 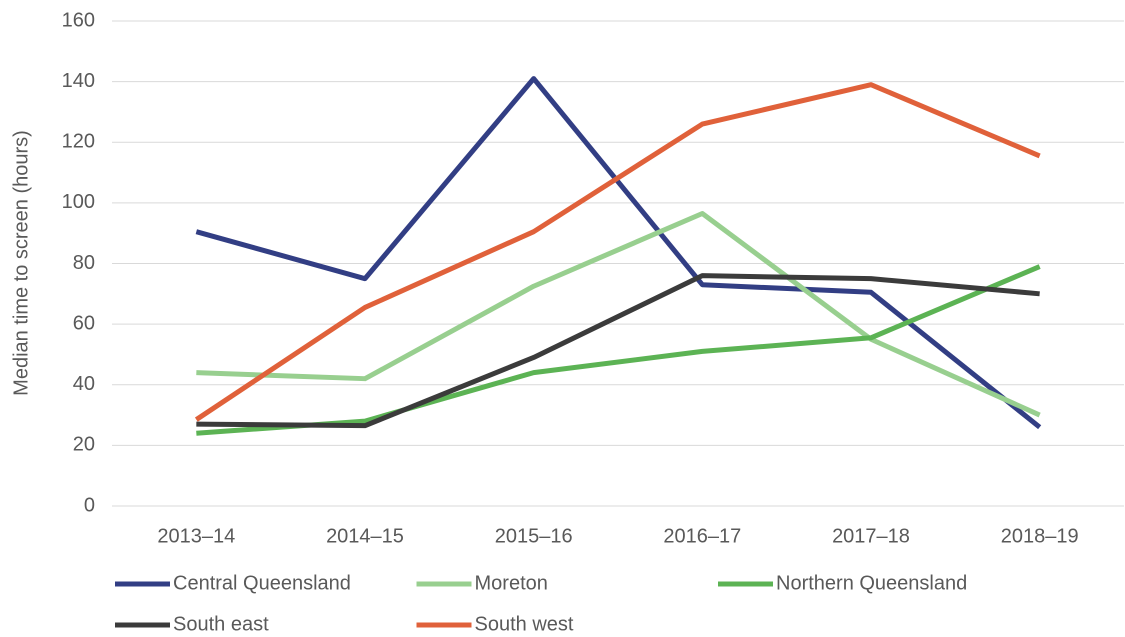 I want to click on y-tick-label: 120, so click(x=78, y=142).